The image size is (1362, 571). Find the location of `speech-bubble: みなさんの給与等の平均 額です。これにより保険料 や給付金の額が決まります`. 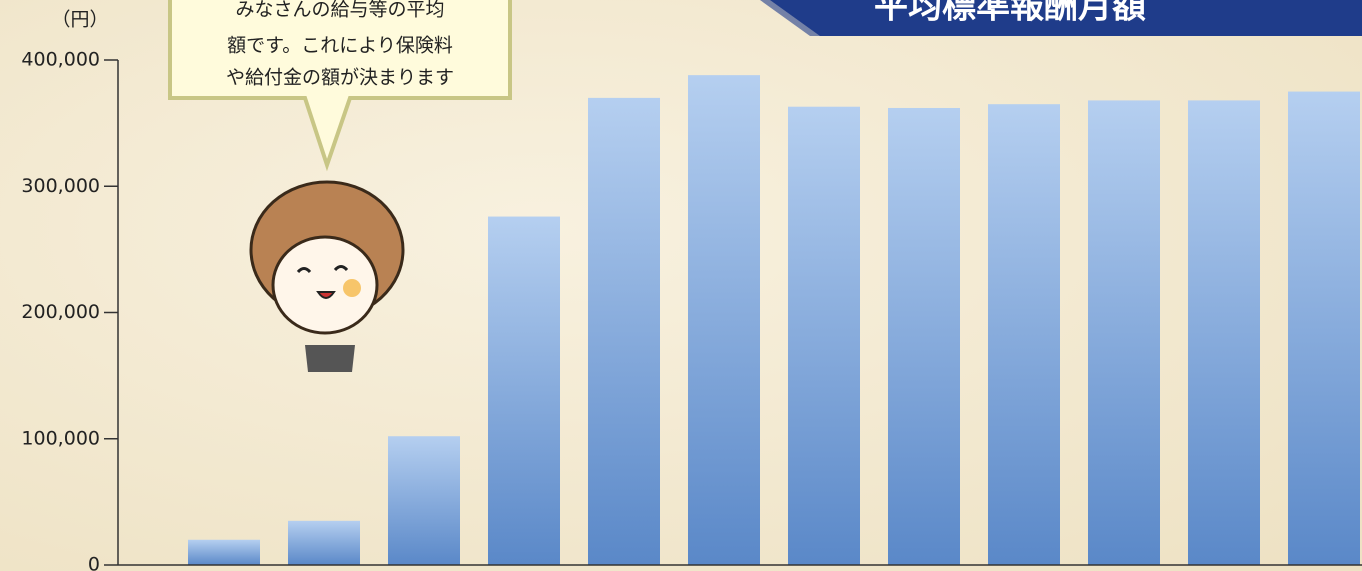

speech-bubble: みなさんの給与等の平均 額です。これにより保険料 や給付金の額が決まります is located at coordinates (340, 86).